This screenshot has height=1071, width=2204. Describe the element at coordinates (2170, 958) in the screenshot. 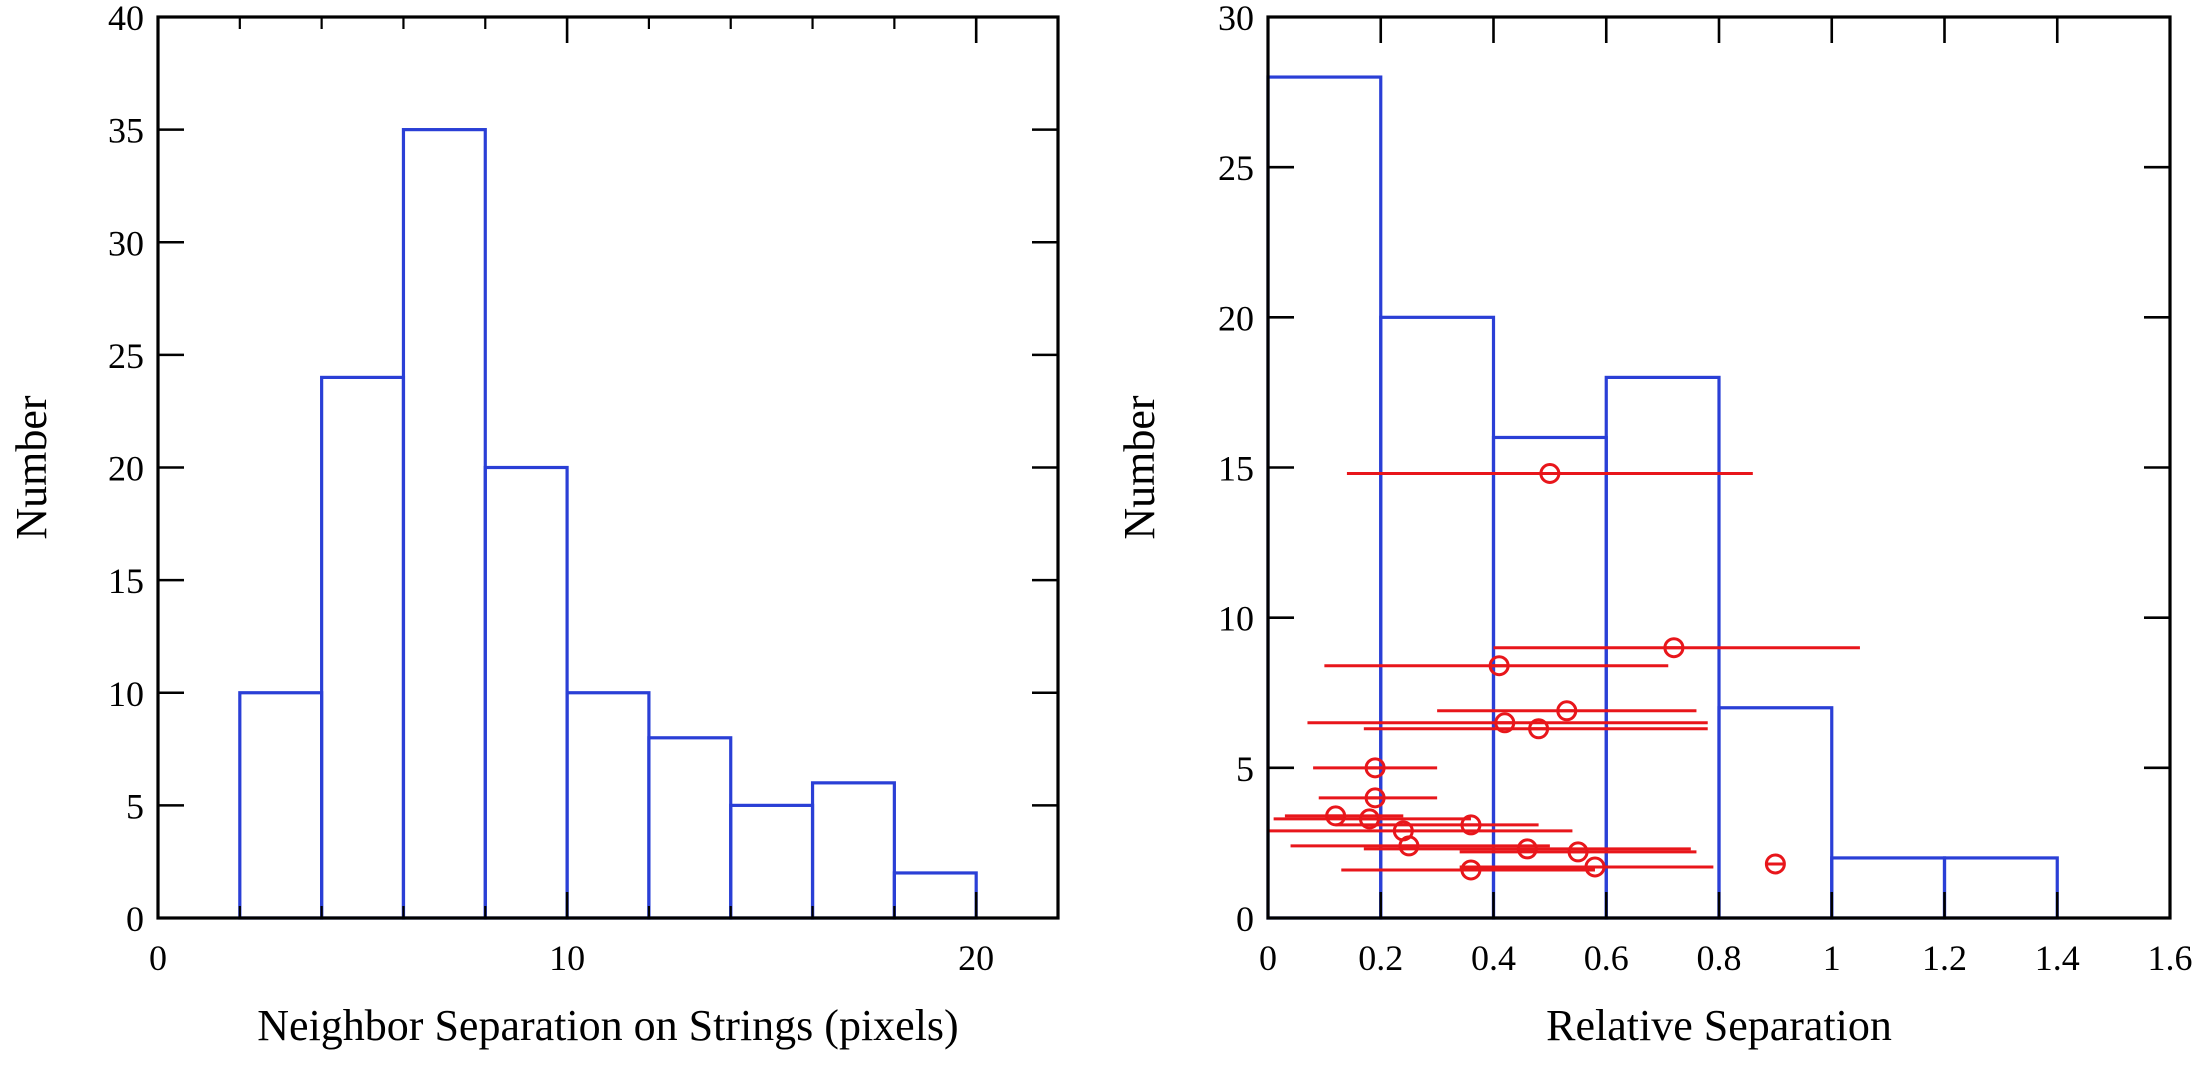

I see `x-tick-label: 1.6` at that location.